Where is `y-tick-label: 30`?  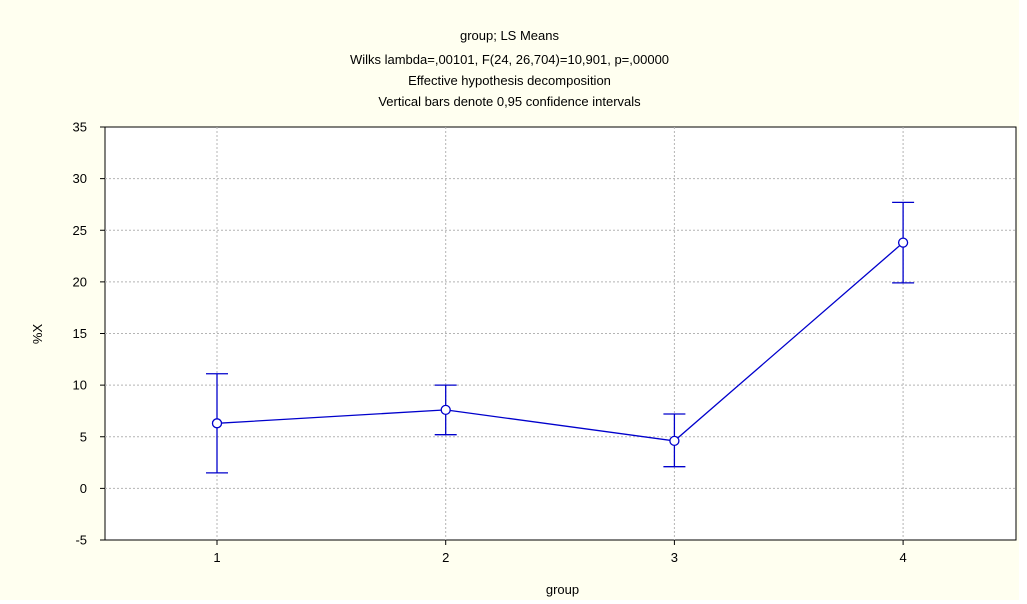
y-tick-label: 30 is located at coordinates (80, 178).